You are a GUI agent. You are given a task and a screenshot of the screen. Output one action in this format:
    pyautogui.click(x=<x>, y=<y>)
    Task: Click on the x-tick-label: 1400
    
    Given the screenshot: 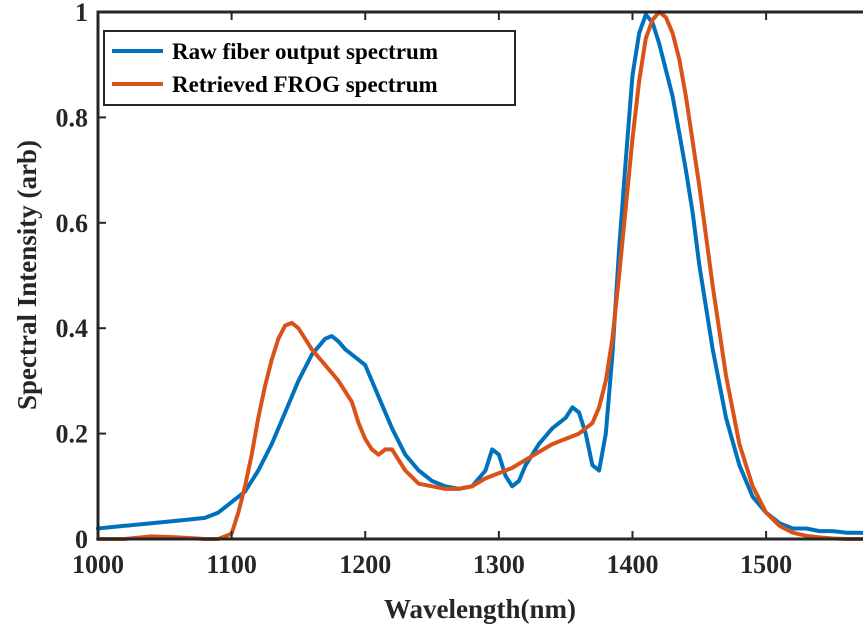 What is the action you would take?
    pyautogui.click(x=632, y=564)
    